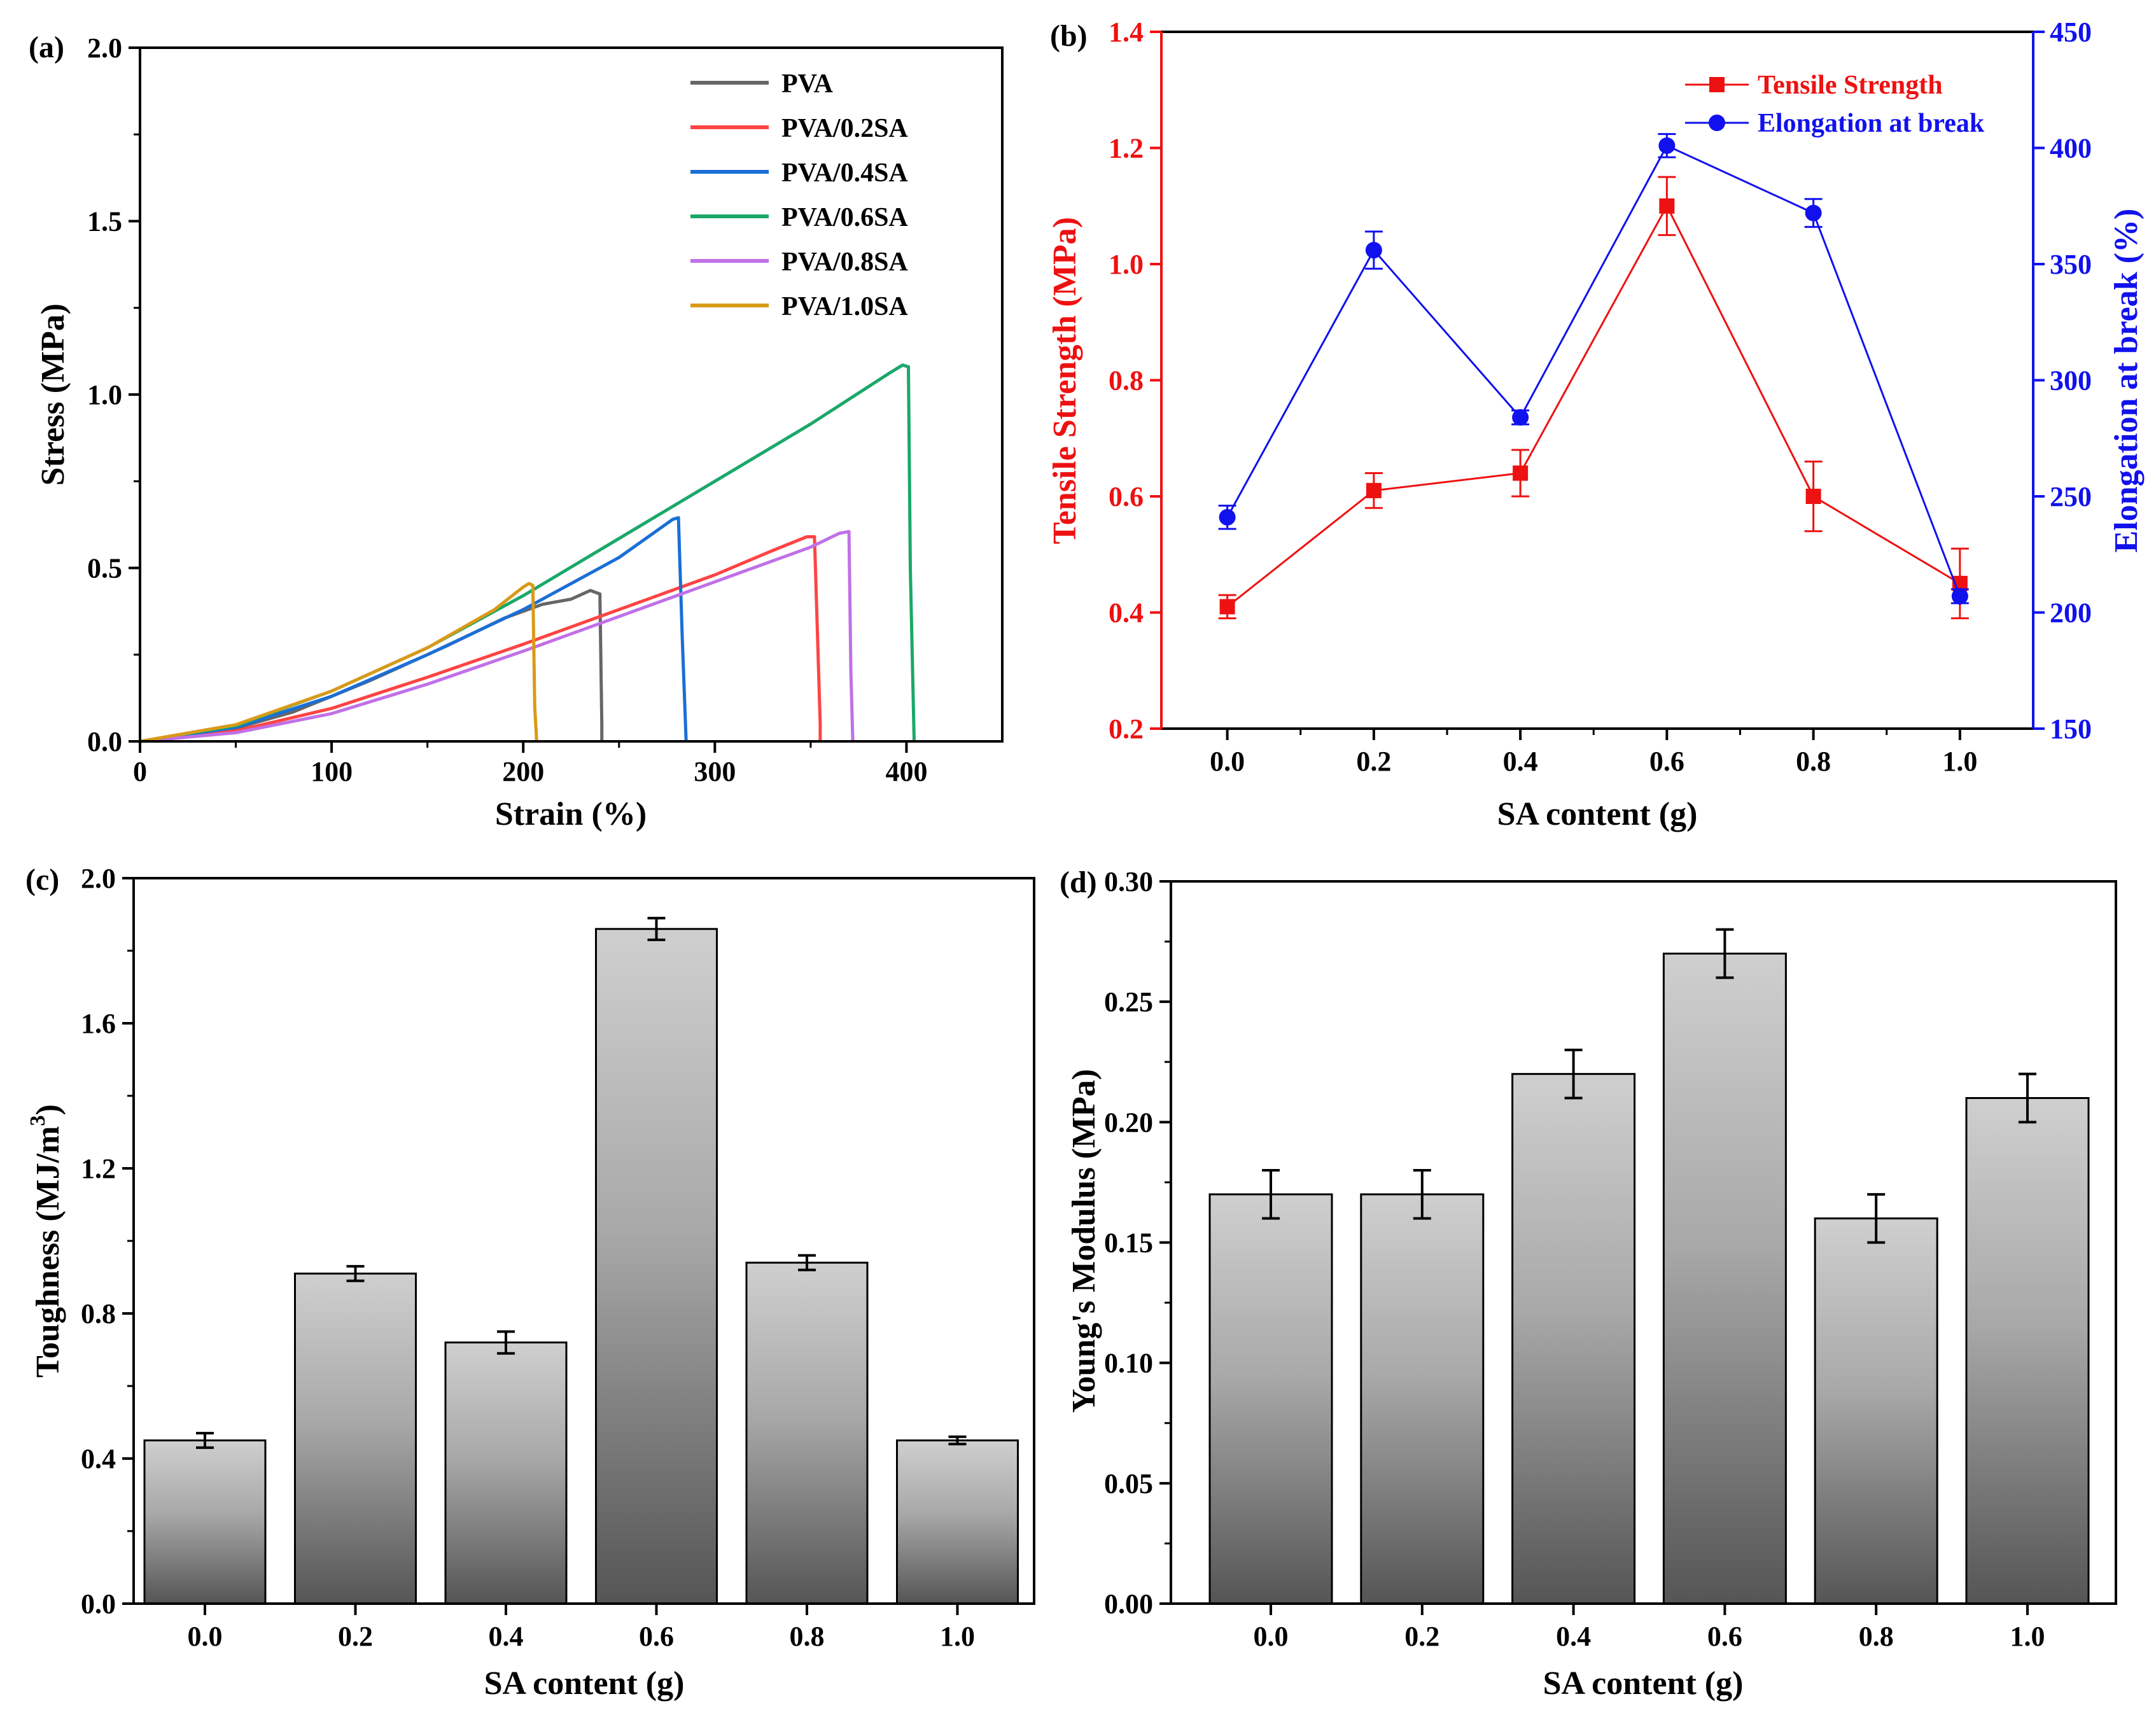  I want to click on a-y-tick-label: 2.0, so click(104, 48).